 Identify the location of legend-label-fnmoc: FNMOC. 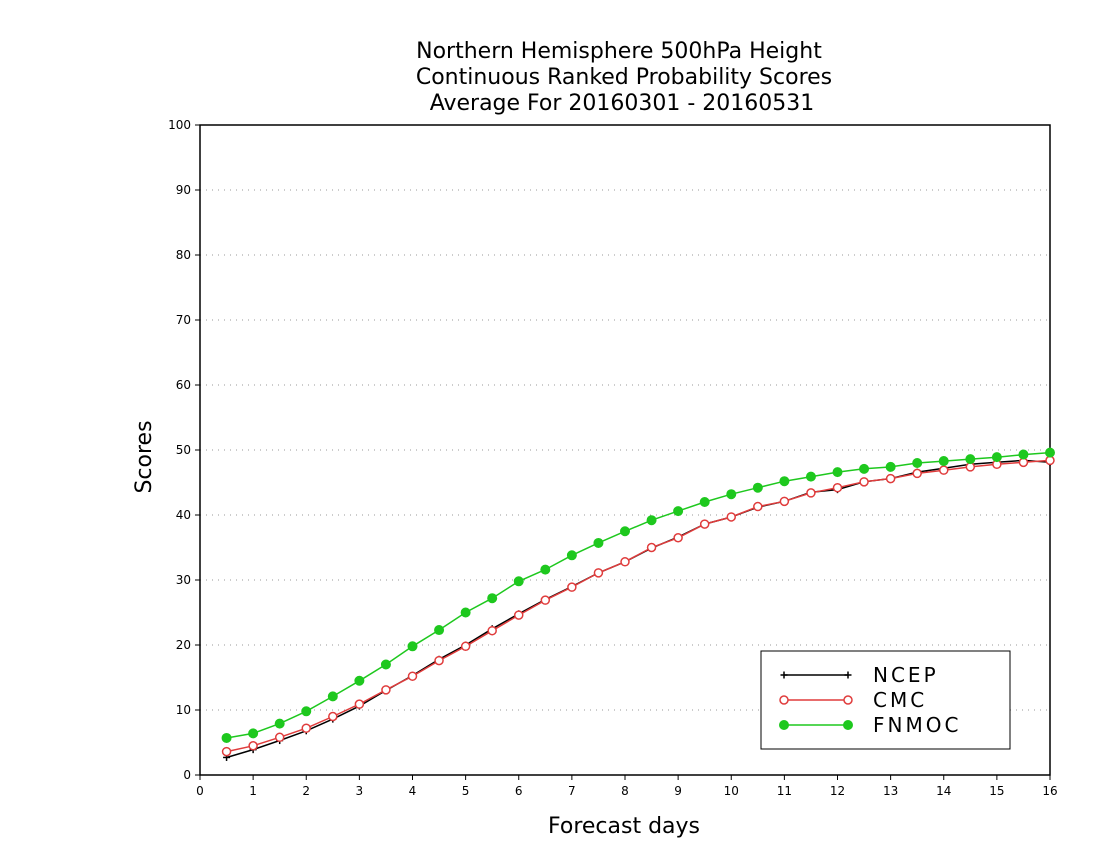
(917, 725).